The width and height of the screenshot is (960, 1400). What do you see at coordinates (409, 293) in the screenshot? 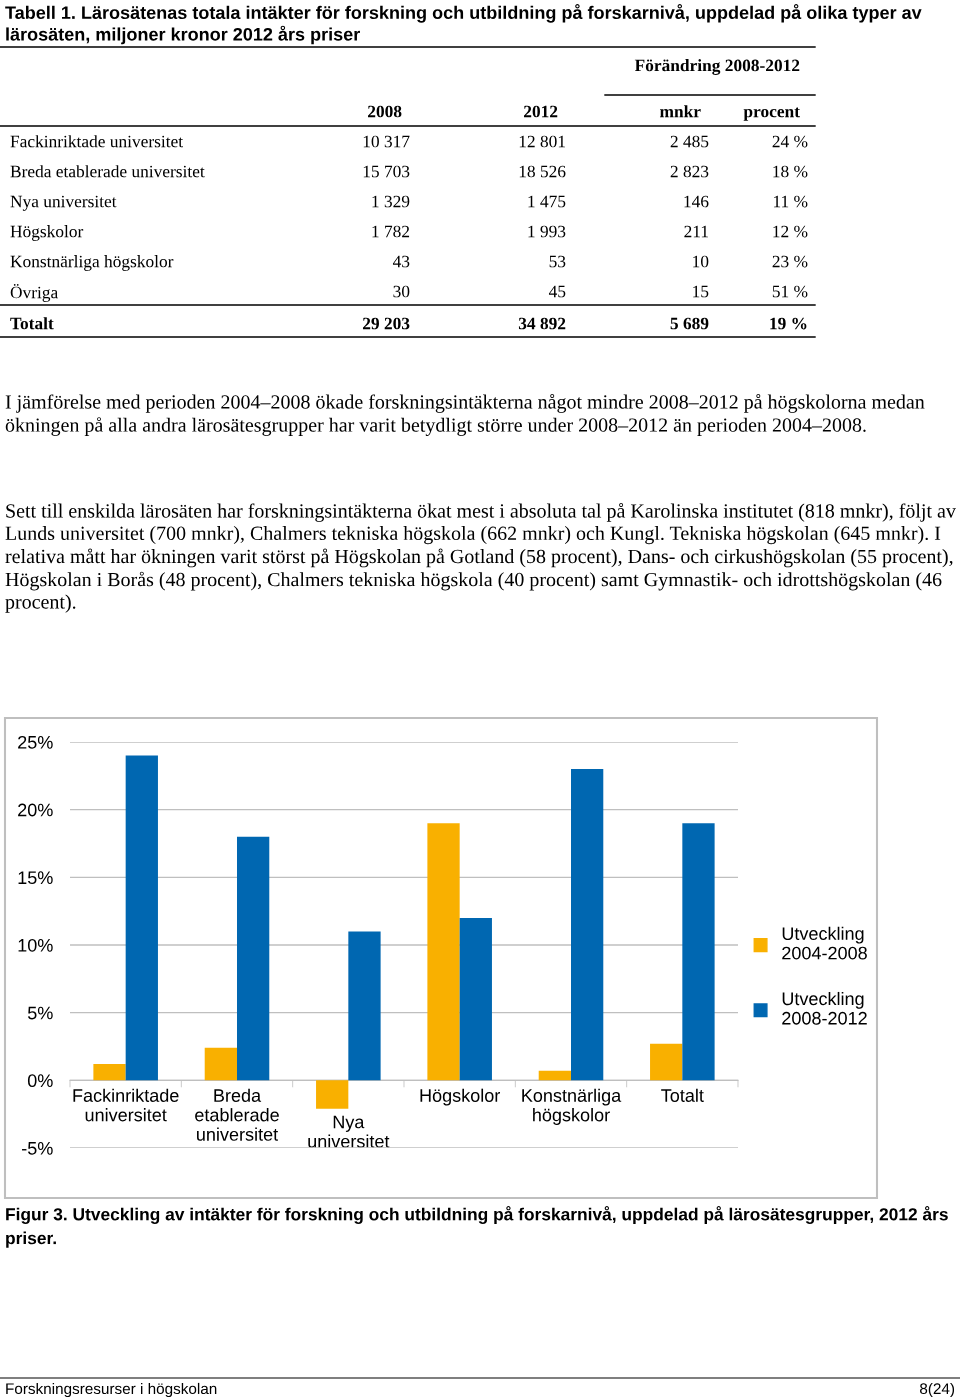
I see `text: Övriga 30 45 15 51 %` at bounding box center [409, 293].